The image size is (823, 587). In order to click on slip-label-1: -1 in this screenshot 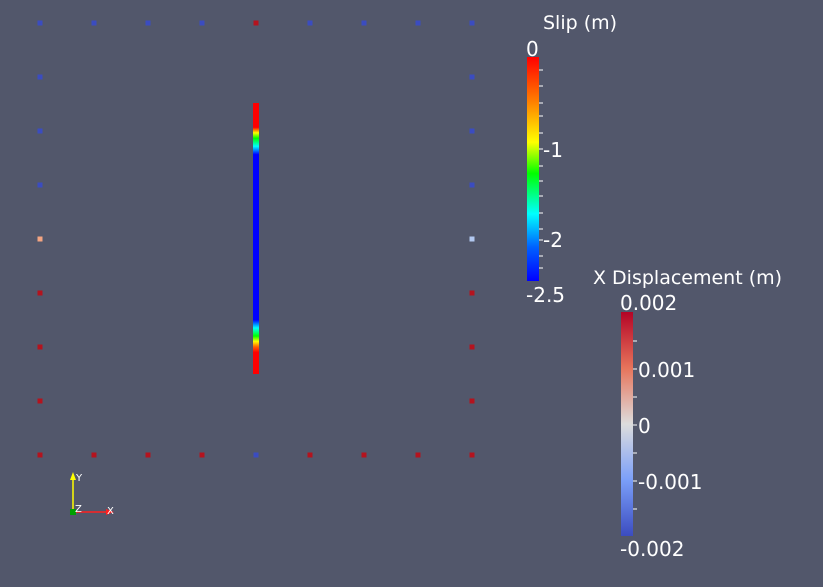, I will do `click(553, 150)`.